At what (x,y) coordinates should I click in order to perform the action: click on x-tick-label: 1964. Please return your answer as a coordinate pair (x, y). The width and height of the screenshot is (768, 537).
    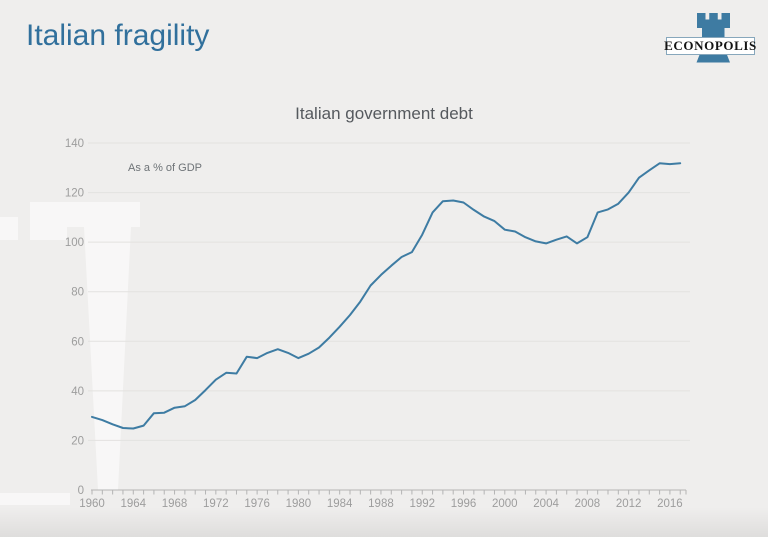
    Looking at the image, I should click on (133, 504).